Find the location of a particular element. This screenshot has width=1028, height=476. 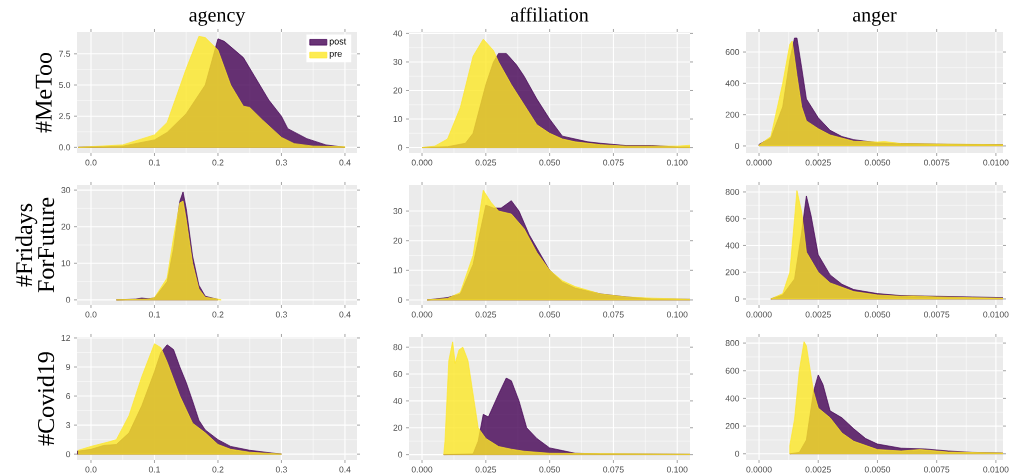

y-tick-label: 6 is located at coordinates (68, 396).